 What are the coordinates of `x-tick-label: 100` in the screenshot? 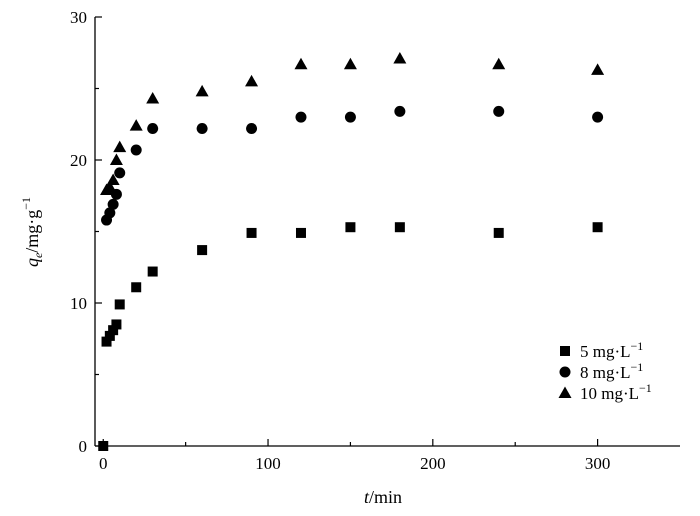 It's located at (268, 463).